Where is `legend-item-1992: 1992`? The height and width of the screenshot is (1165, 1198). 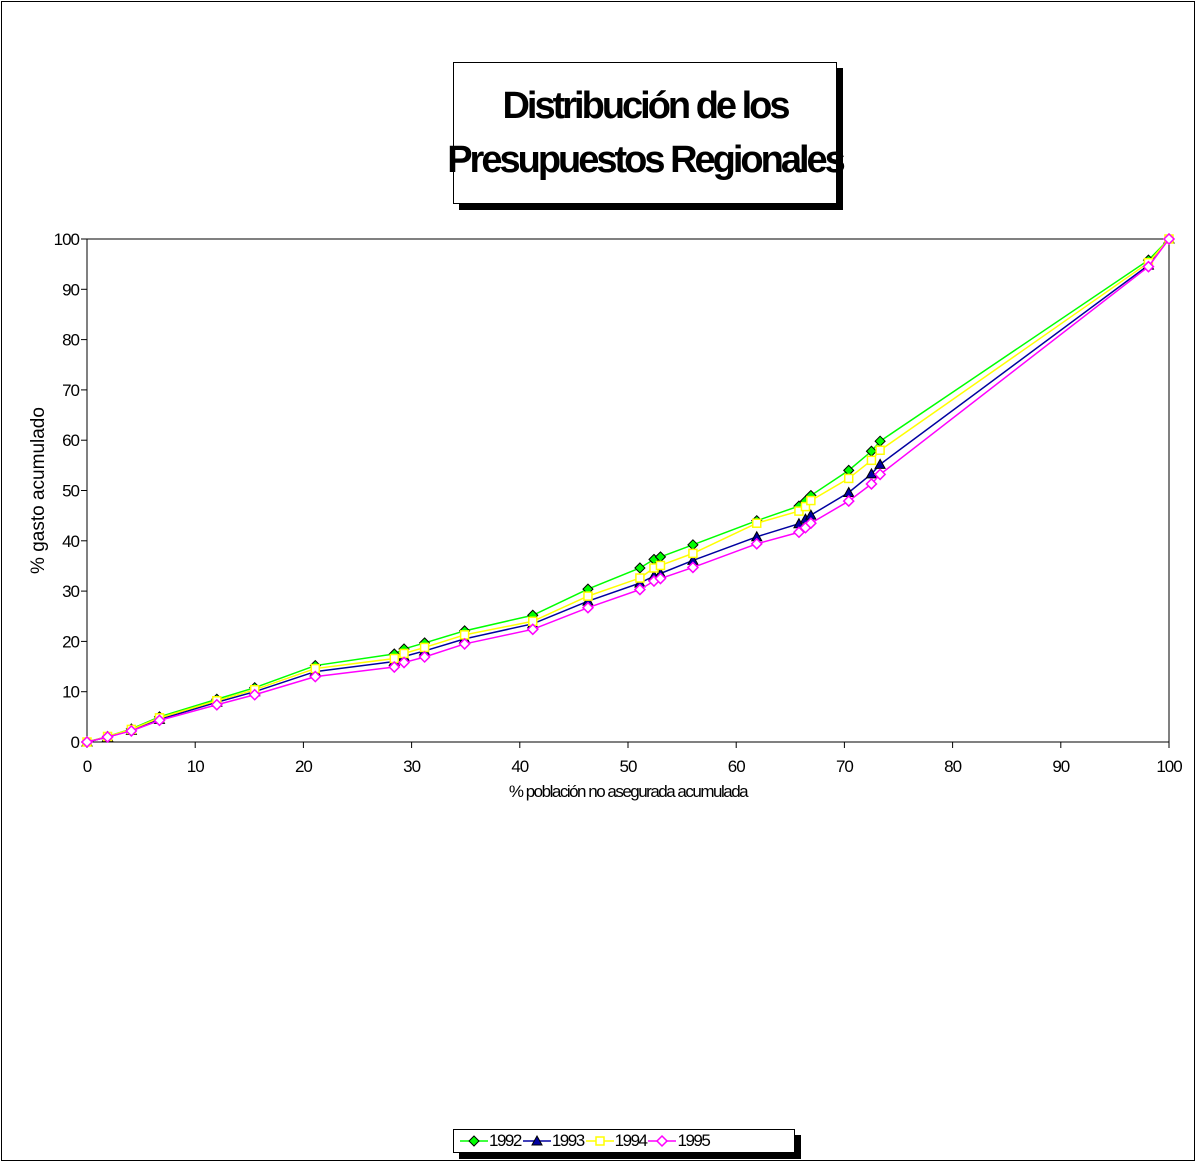 legend-item-1992: 1992 is located at coordinates (491, 1141).